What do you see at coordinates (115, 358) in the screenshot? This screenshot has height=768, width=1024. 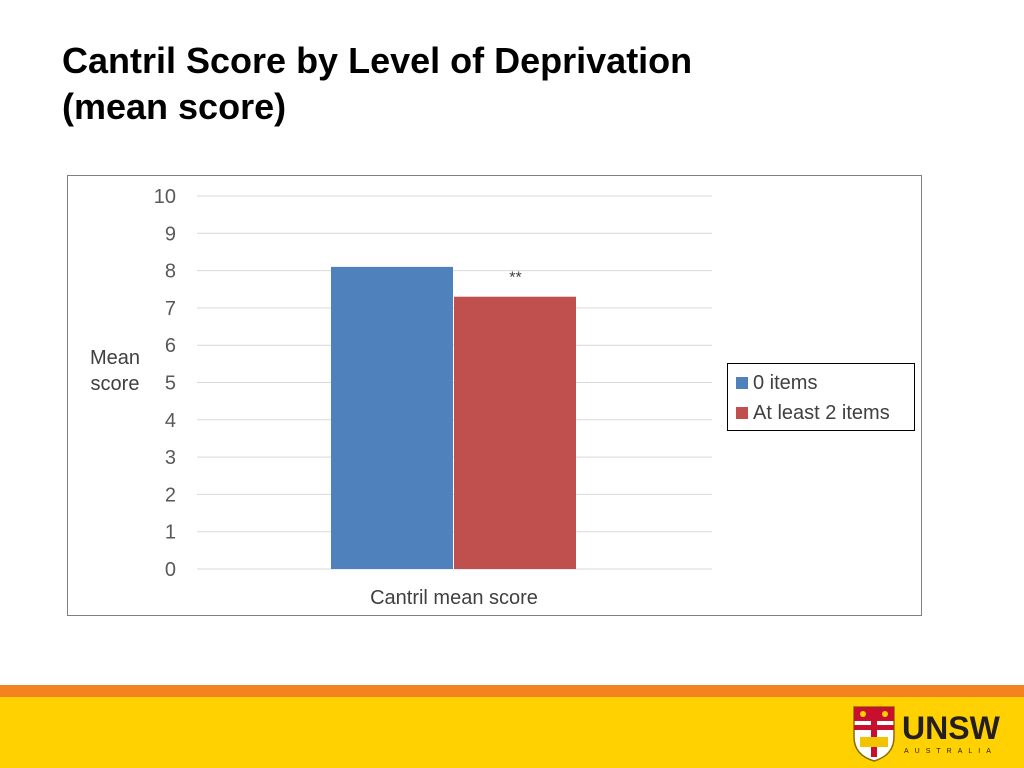 I see `y-axis-title-line-1: Mean` at bounding box center [115, 358].